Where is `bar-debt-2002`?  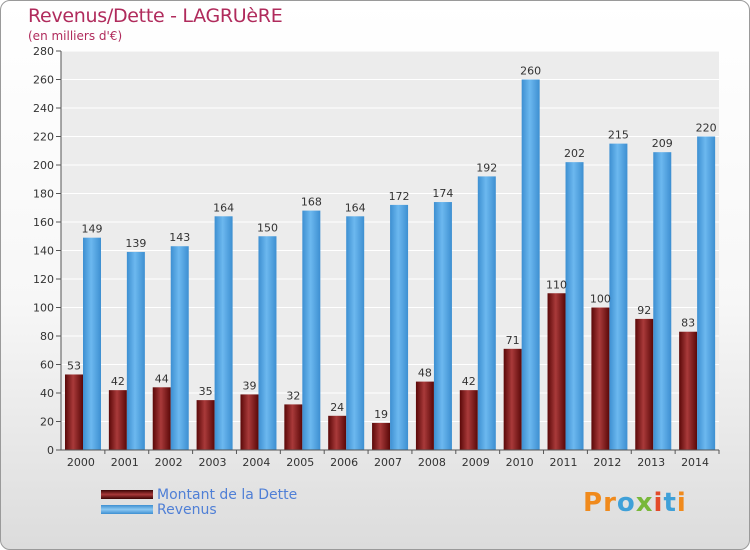
bar-debt-2002 is located at coordinates (161, 418).